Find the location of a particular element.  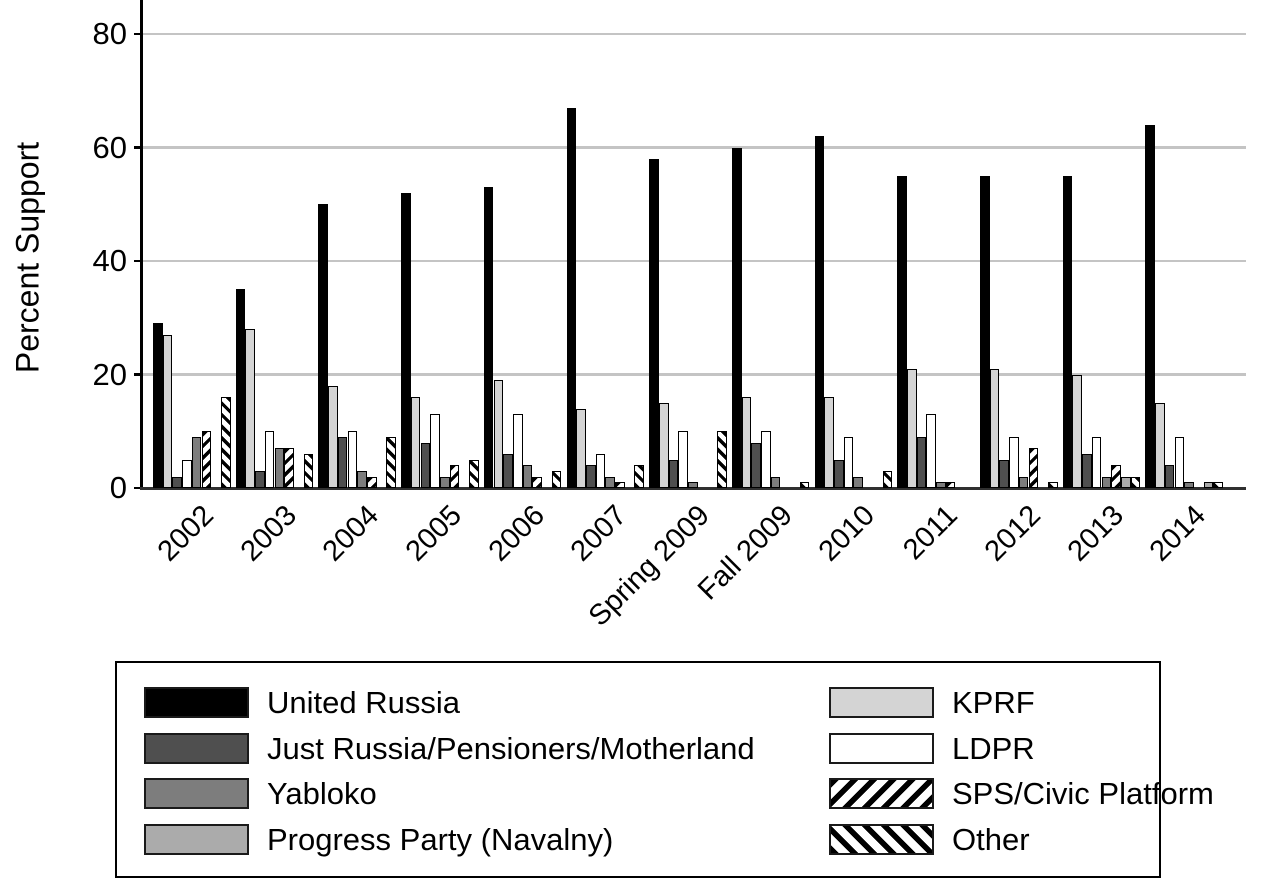

bar-ldpr-2012 is located at coordinates (1014, 462).